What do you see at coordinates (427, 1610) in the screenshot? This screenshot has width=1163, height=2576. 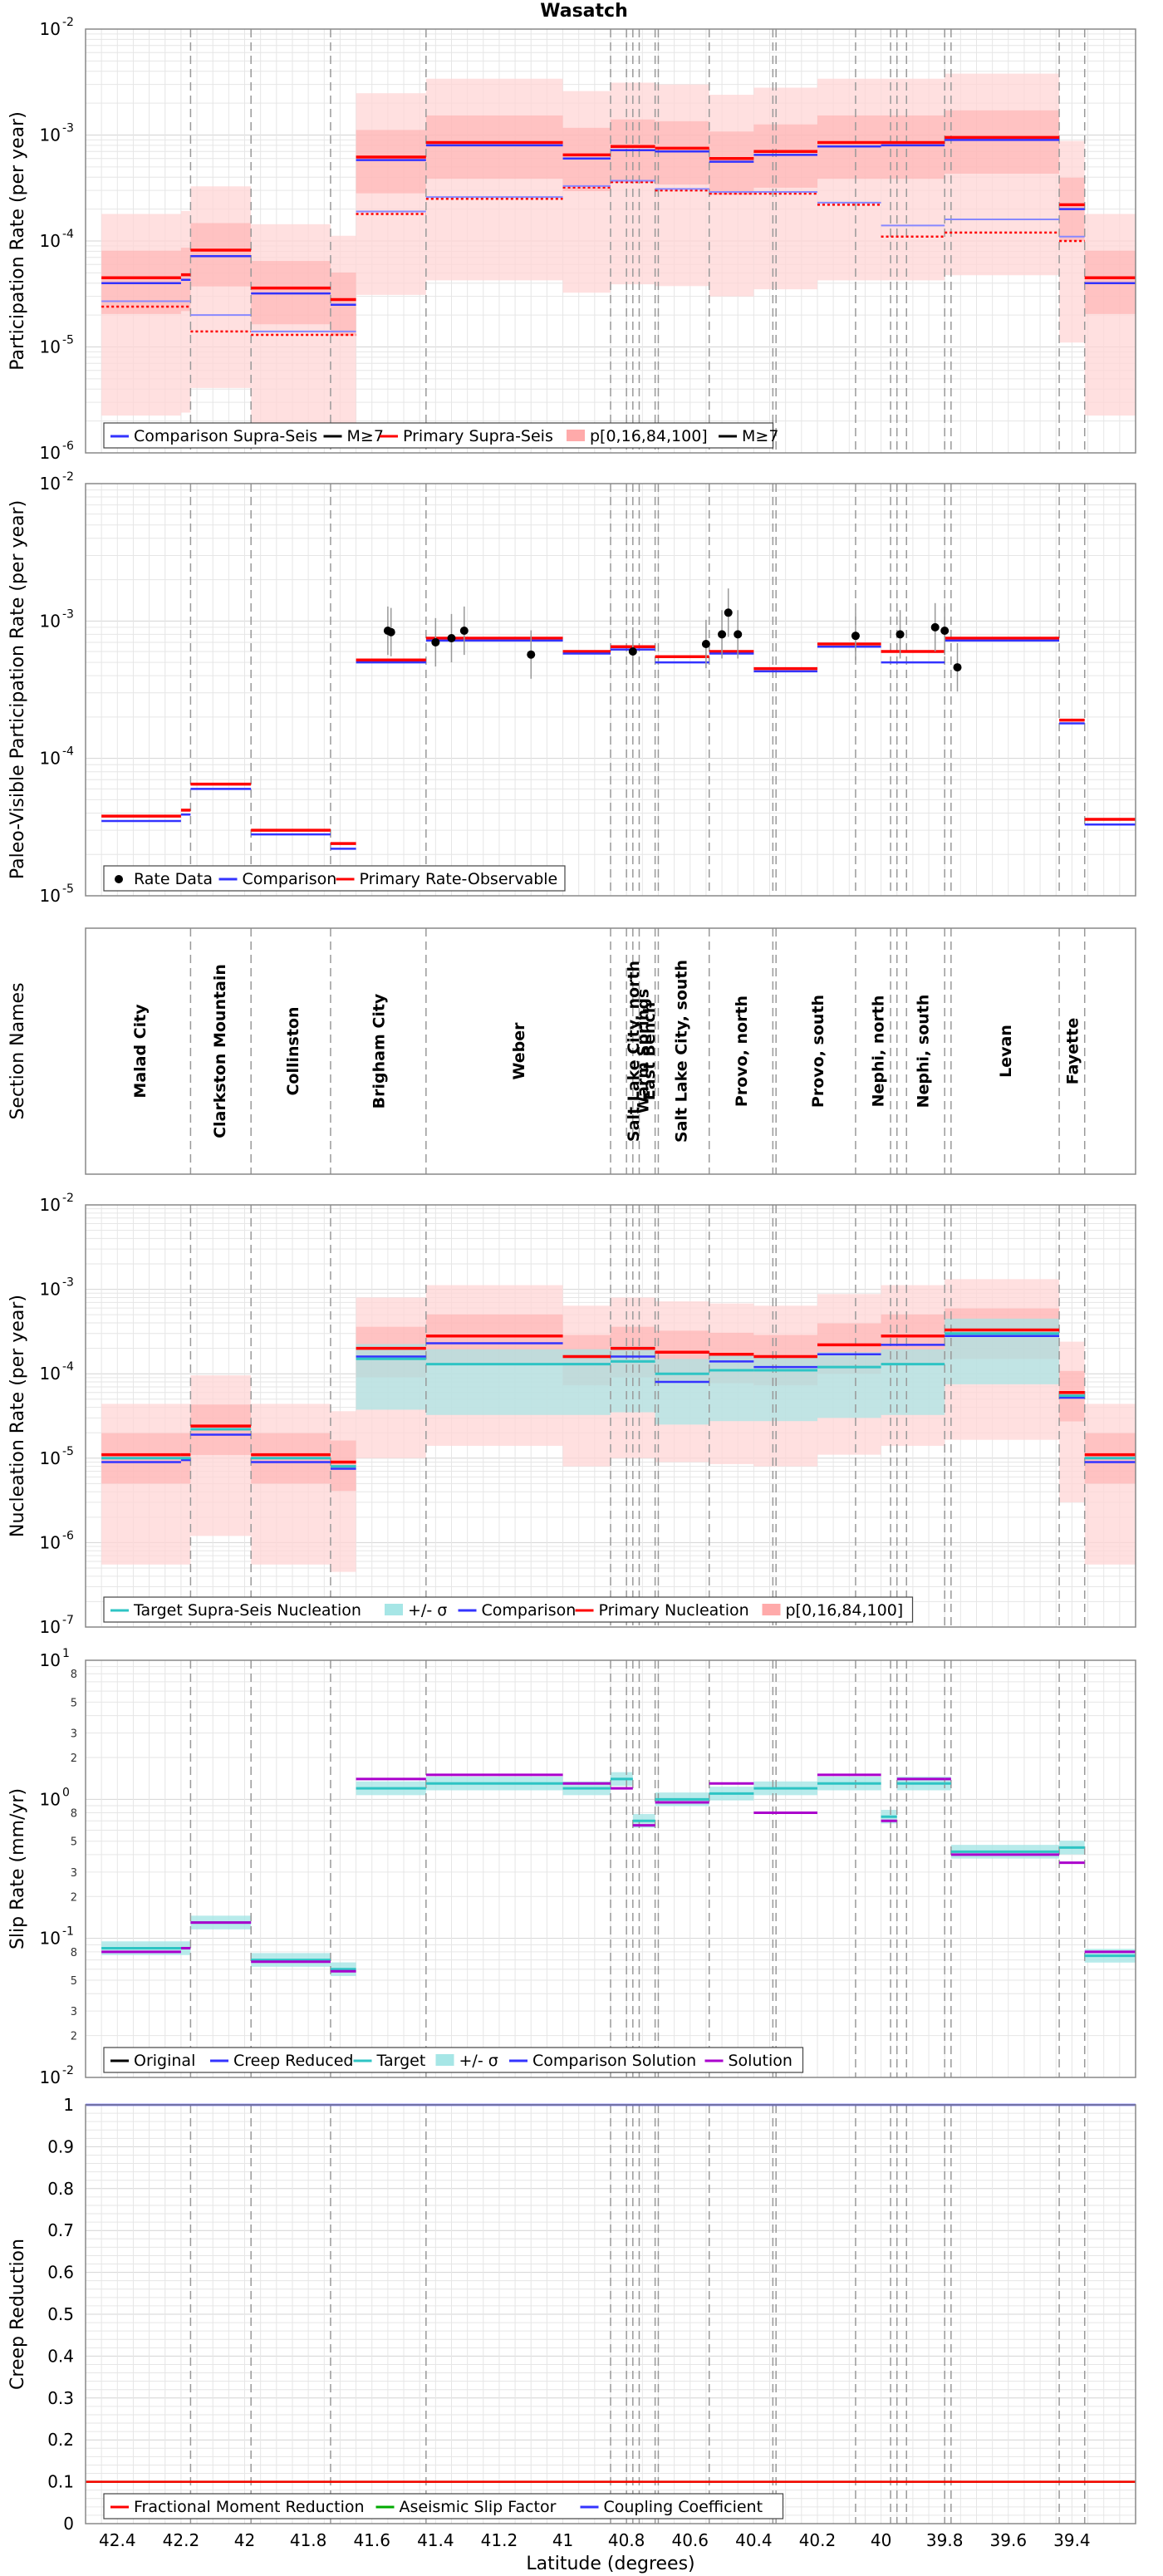 I see `legend-label: +/- σ` at bounding box center [427, 1610].